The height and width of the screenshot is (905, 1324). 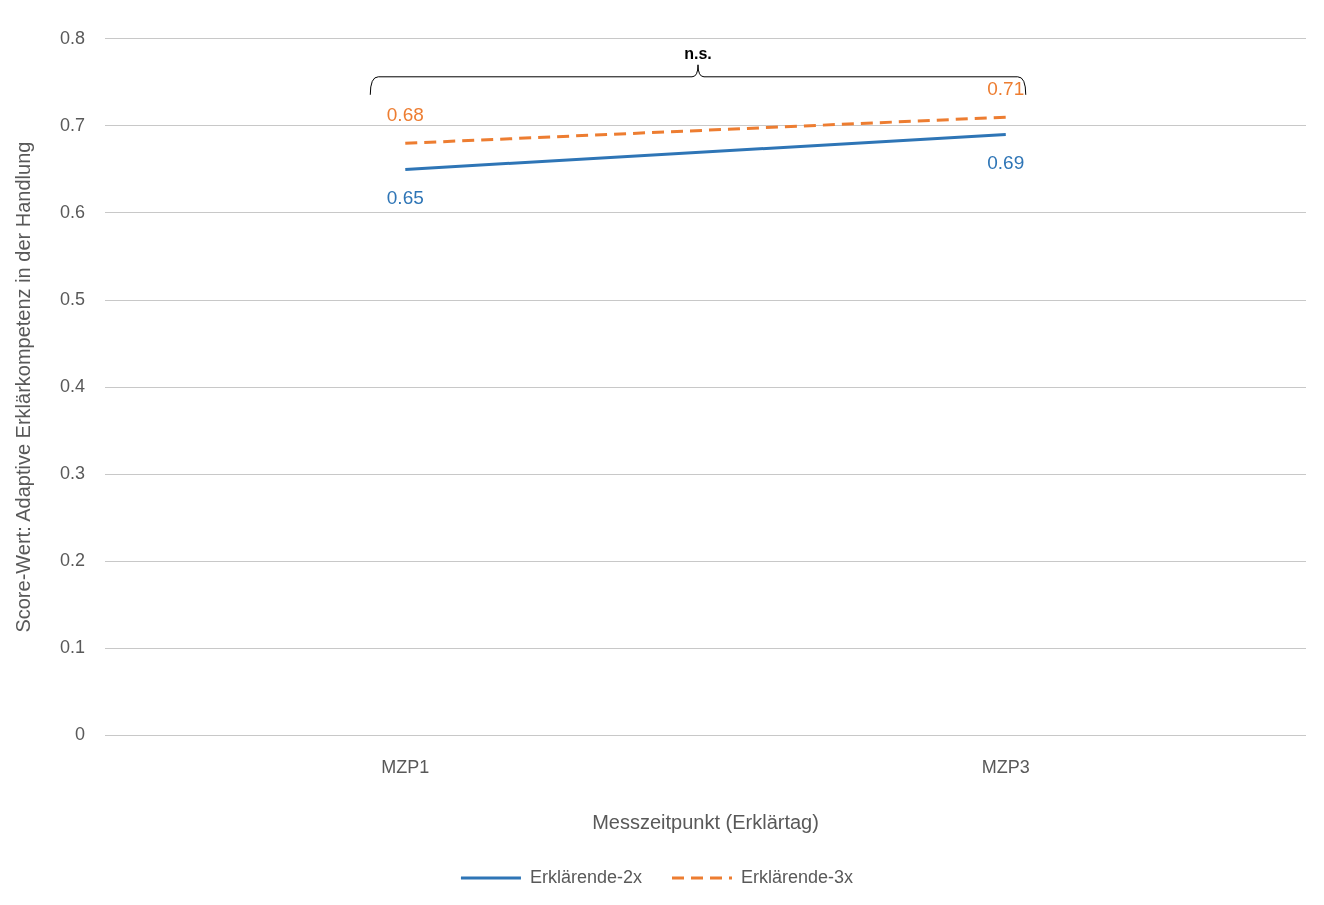 I want to click on y-tick-label: 0.2, so click(x=72, y=560).